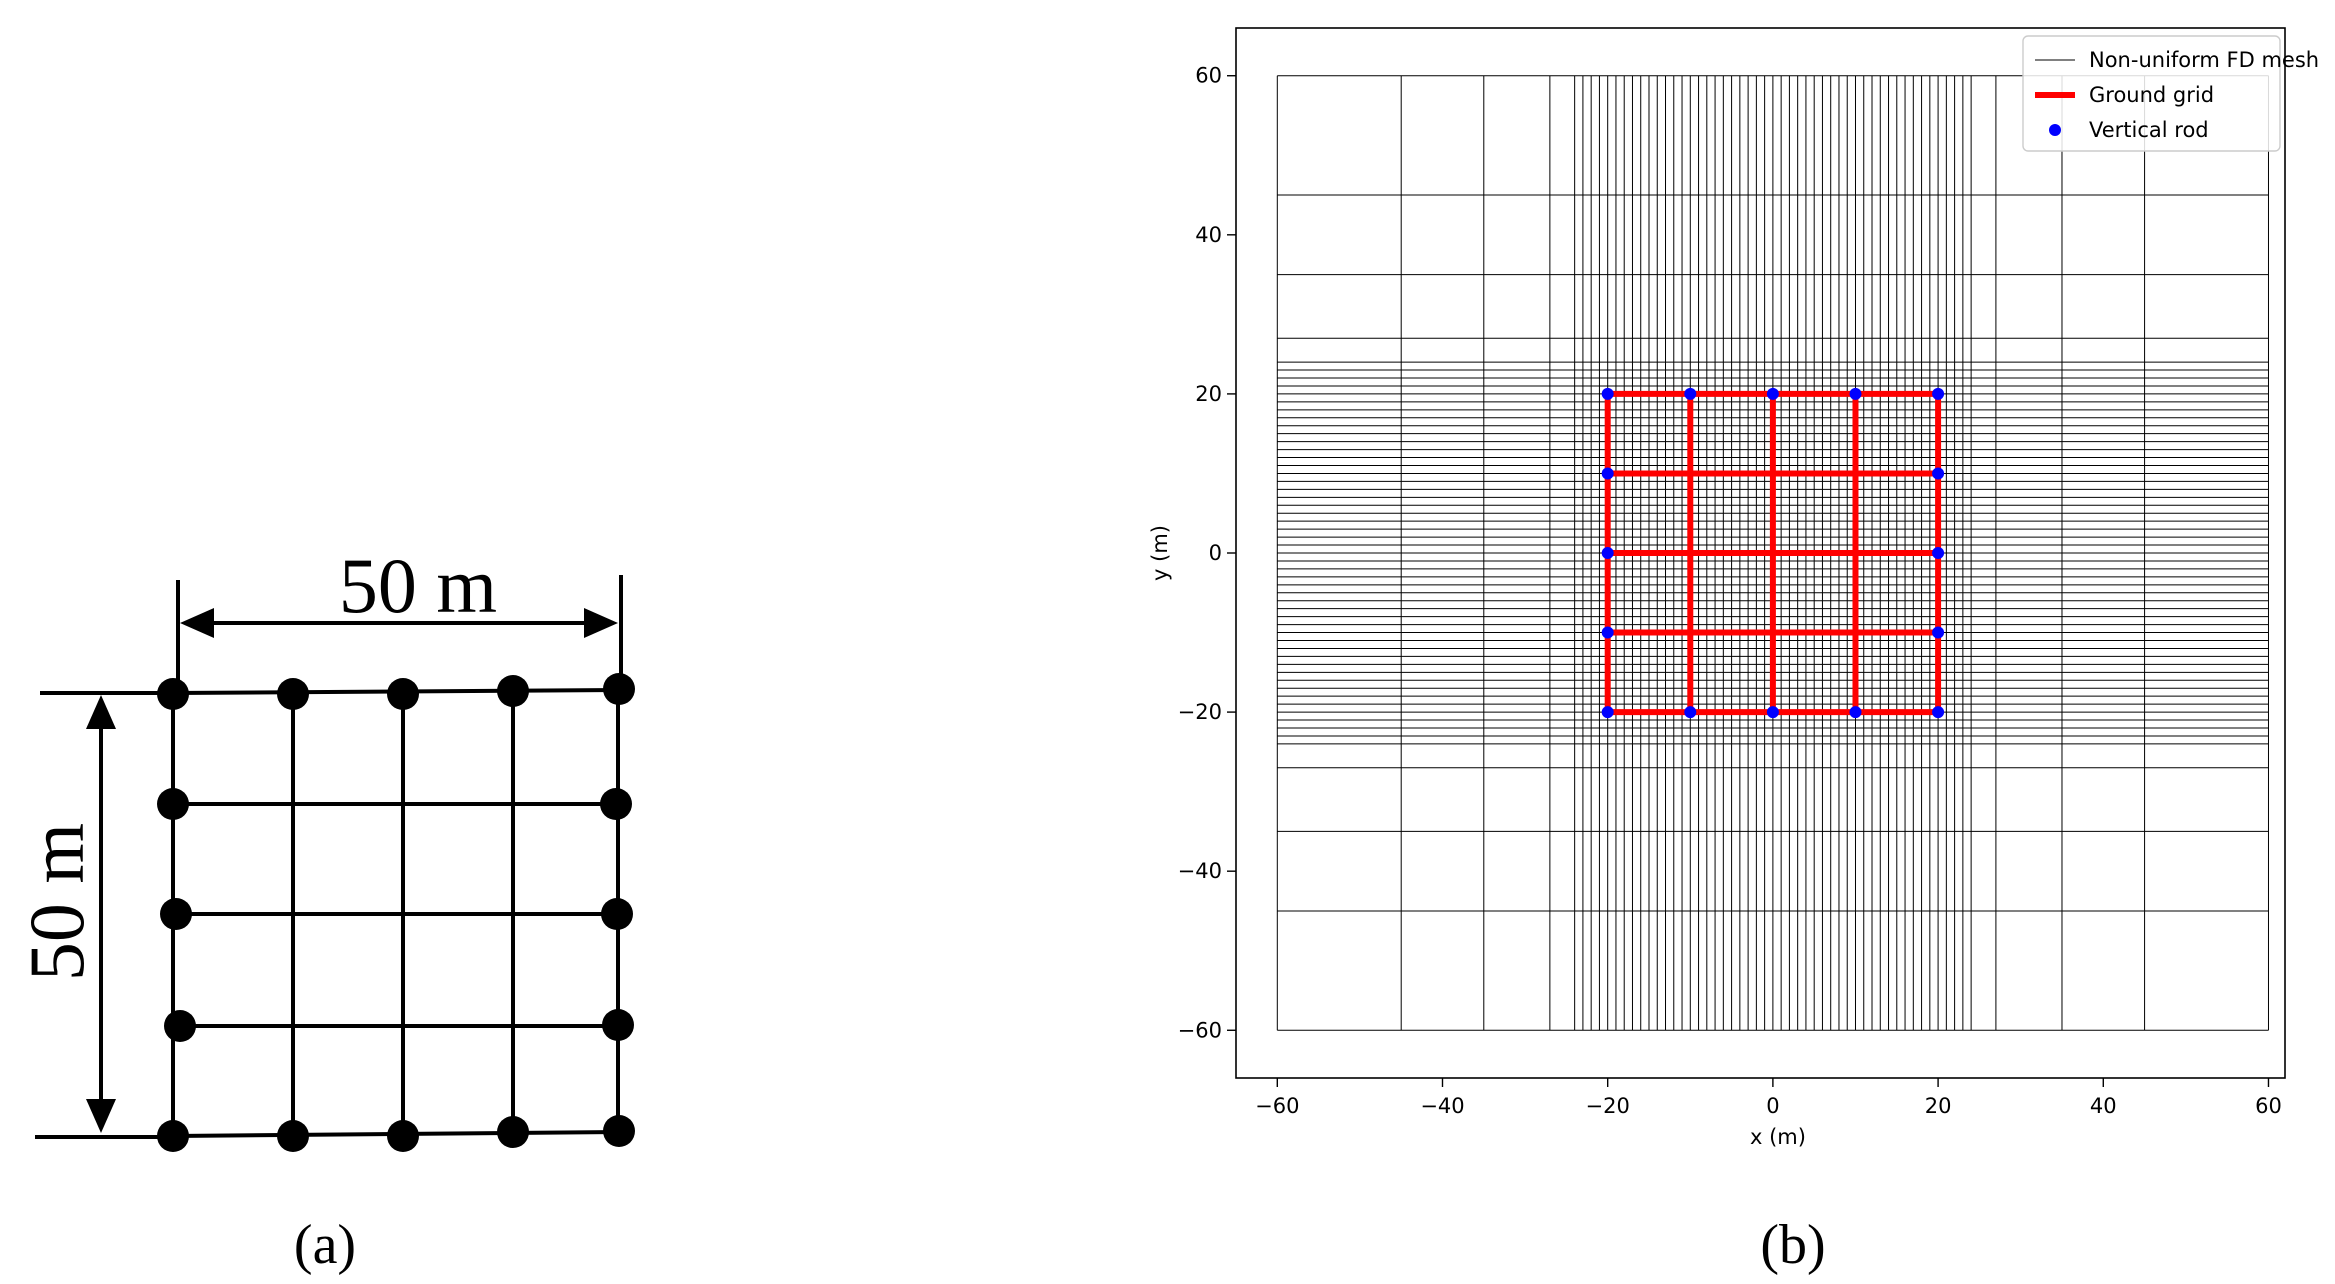 The height and width of the screenshot is (1284, 2335). What do you see at coordinates (1442, 1106) in the screenshot?
I see `x-tick-label: −40` at bounding box center [1442, 1106].